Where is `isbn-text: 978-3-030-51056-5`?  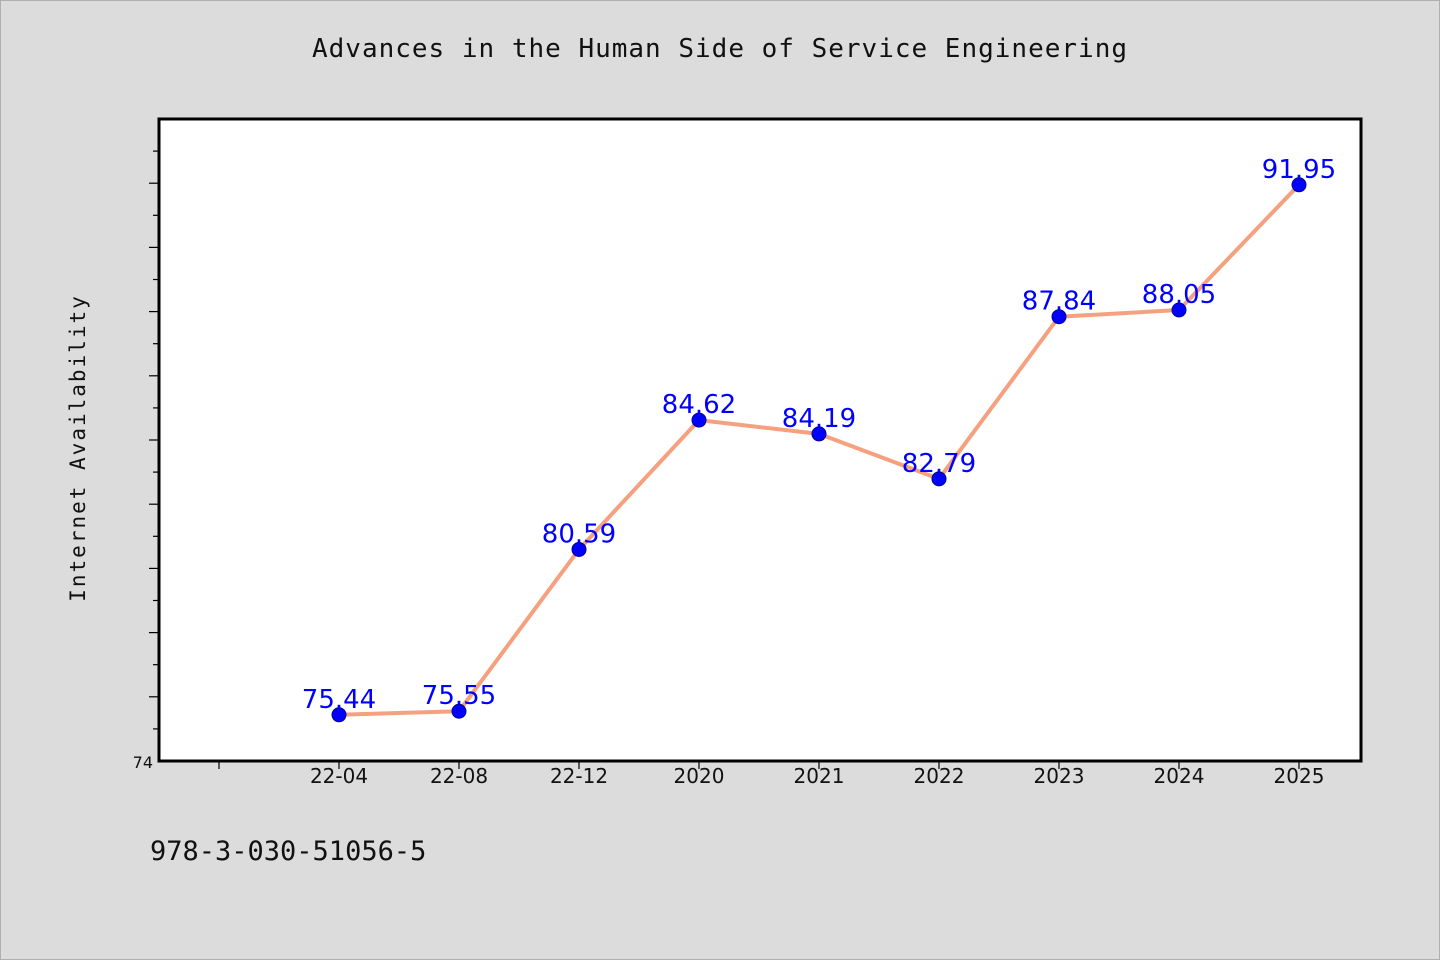 isbn-text: 978-3-030-51056-5 is located at coordinates (288, 851).